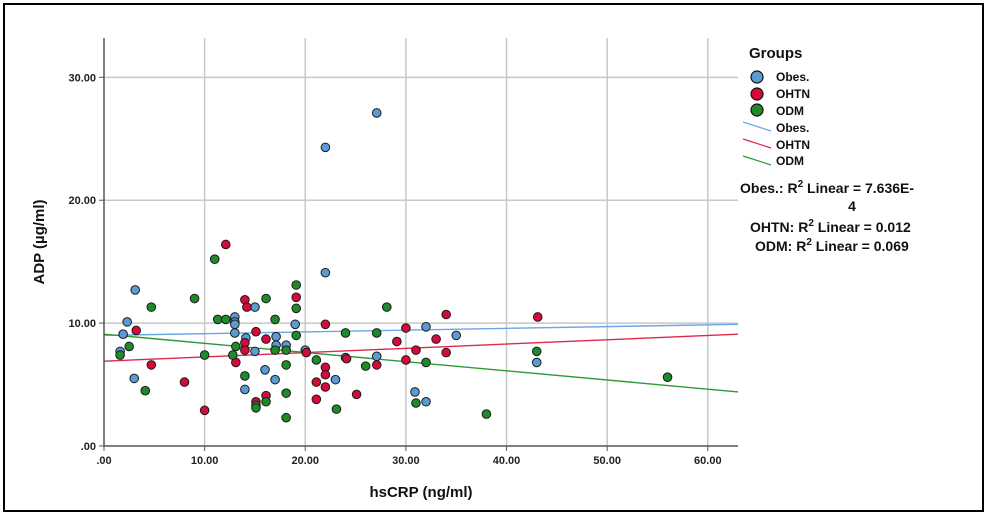 Image resolution: width=990 pixels, height=518 pixels. I want to click on r2-obes-prefix: Obes.: R, so click(769, 188).